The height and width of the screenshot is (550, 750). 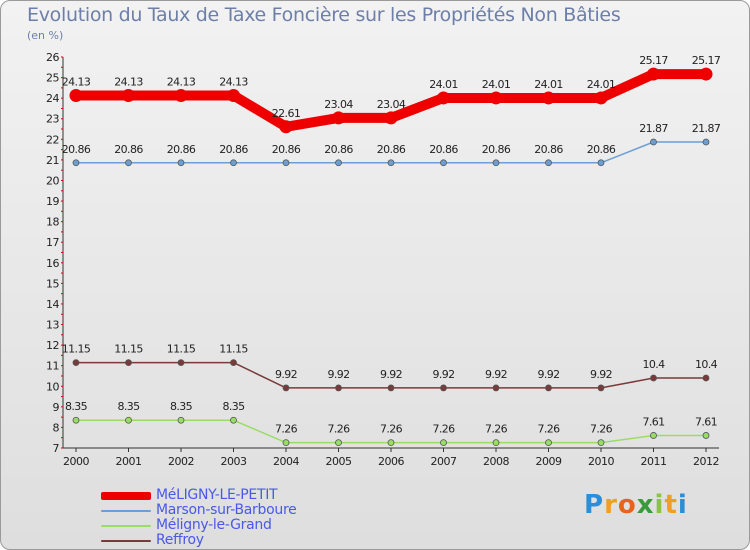 I want to click on y-tick-label: 12, so click(x=52, y=345).